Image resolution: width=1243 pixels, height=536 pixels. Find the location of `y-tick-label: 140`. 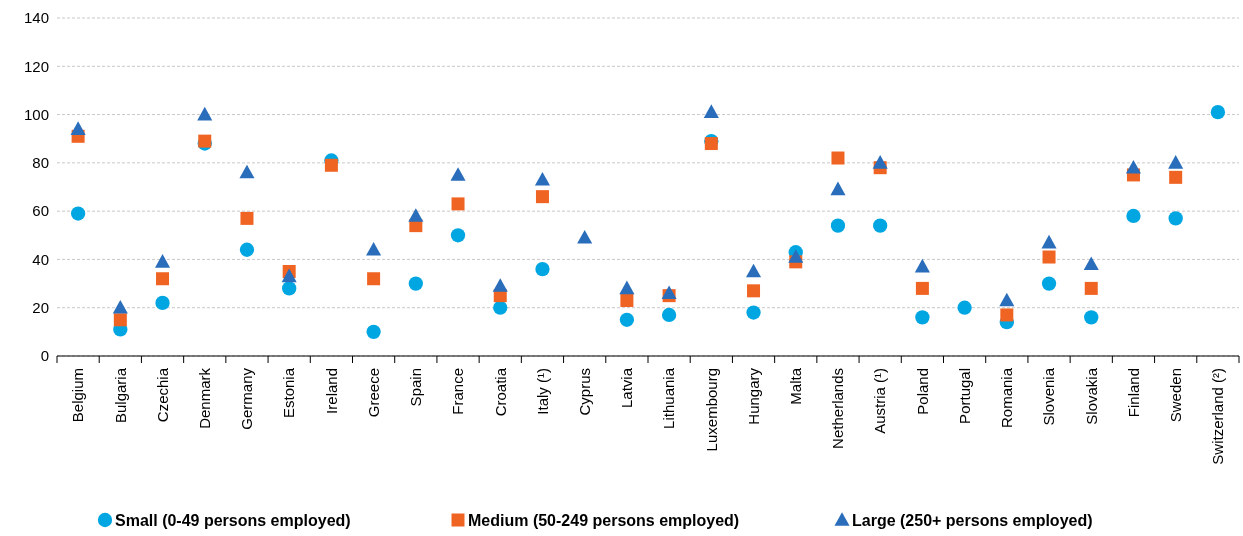

y-tick-label: 140 is located at coordinates (36, 18).